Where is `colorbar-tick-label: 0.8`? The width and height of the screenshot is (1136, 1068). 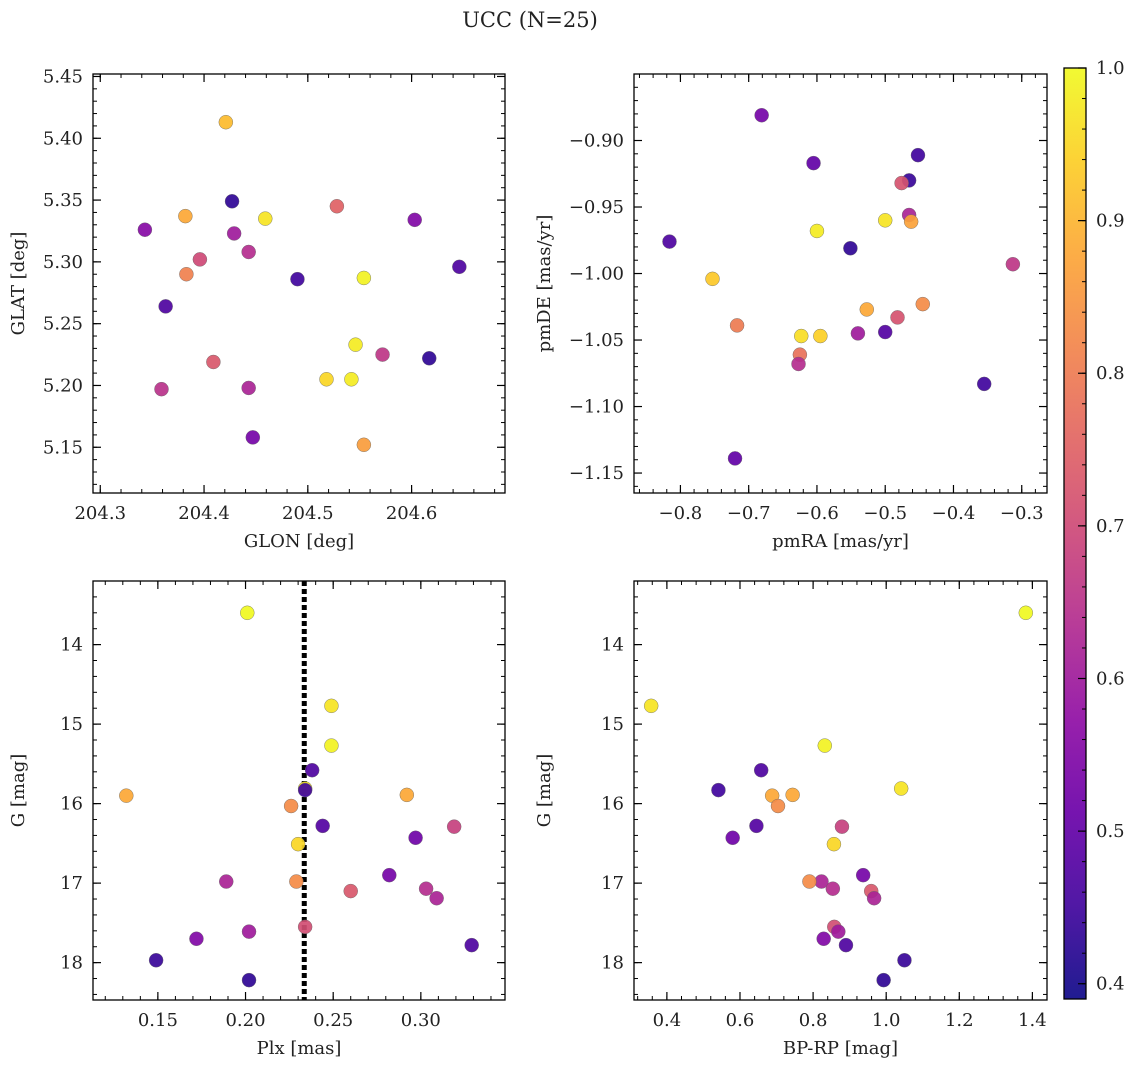
colorbar-tick-label: 0.8 is located at coordinates (1110, 373).